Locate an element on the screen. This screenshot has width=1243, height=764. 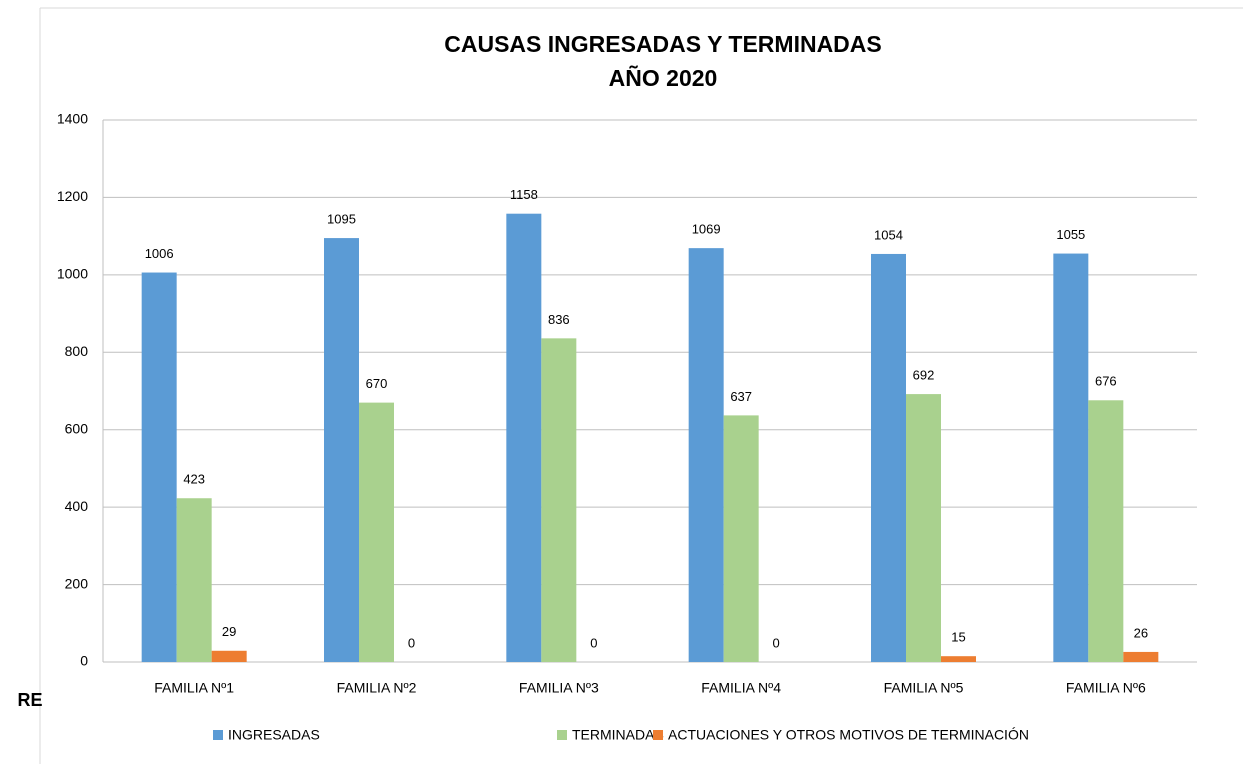
x-tick-label: FAMILIA Nº5 is located at coordinates (924, 688).